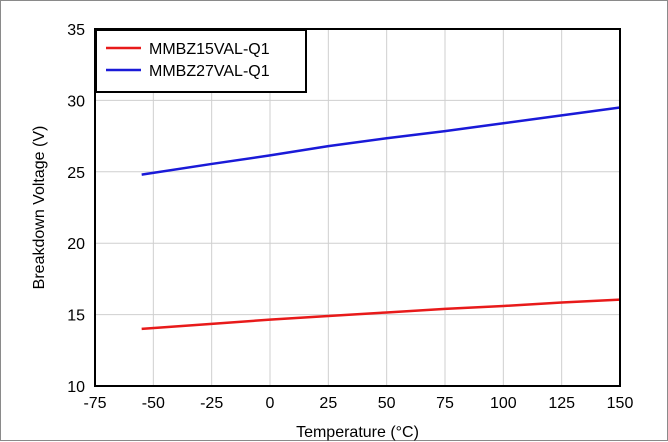 This screenshot has height=442, width=668. I want to click on y-tick-label: 15, so click(76, 316).